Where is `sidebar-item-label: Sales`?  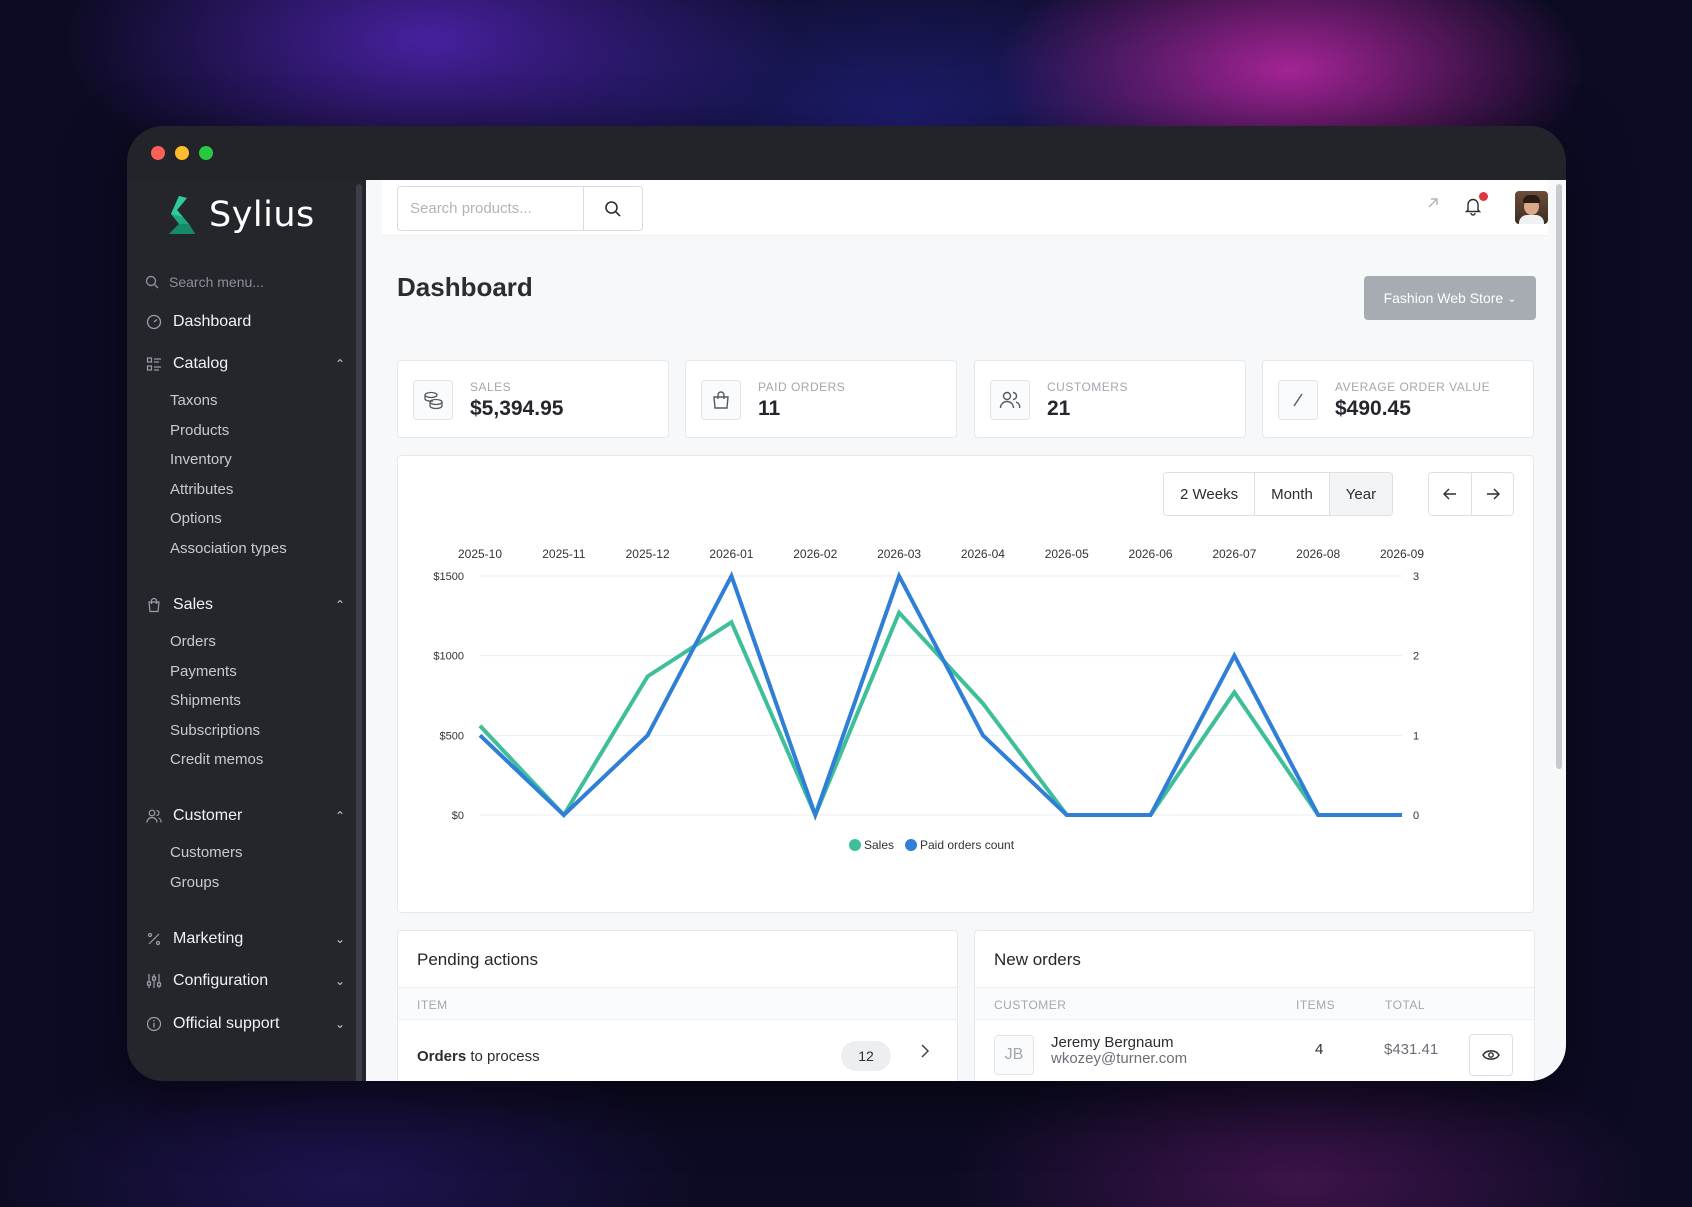 sidebar-item-label: Sales is located at coordinates (193, 604).